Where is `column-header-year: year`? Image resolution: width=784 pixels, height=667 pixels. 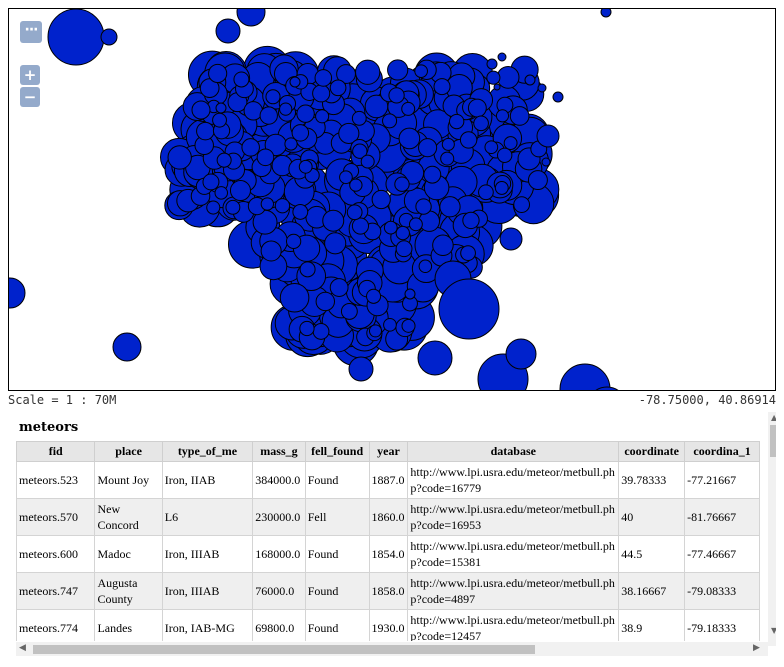
column-header-year: year is located at coordinates (388, 451).